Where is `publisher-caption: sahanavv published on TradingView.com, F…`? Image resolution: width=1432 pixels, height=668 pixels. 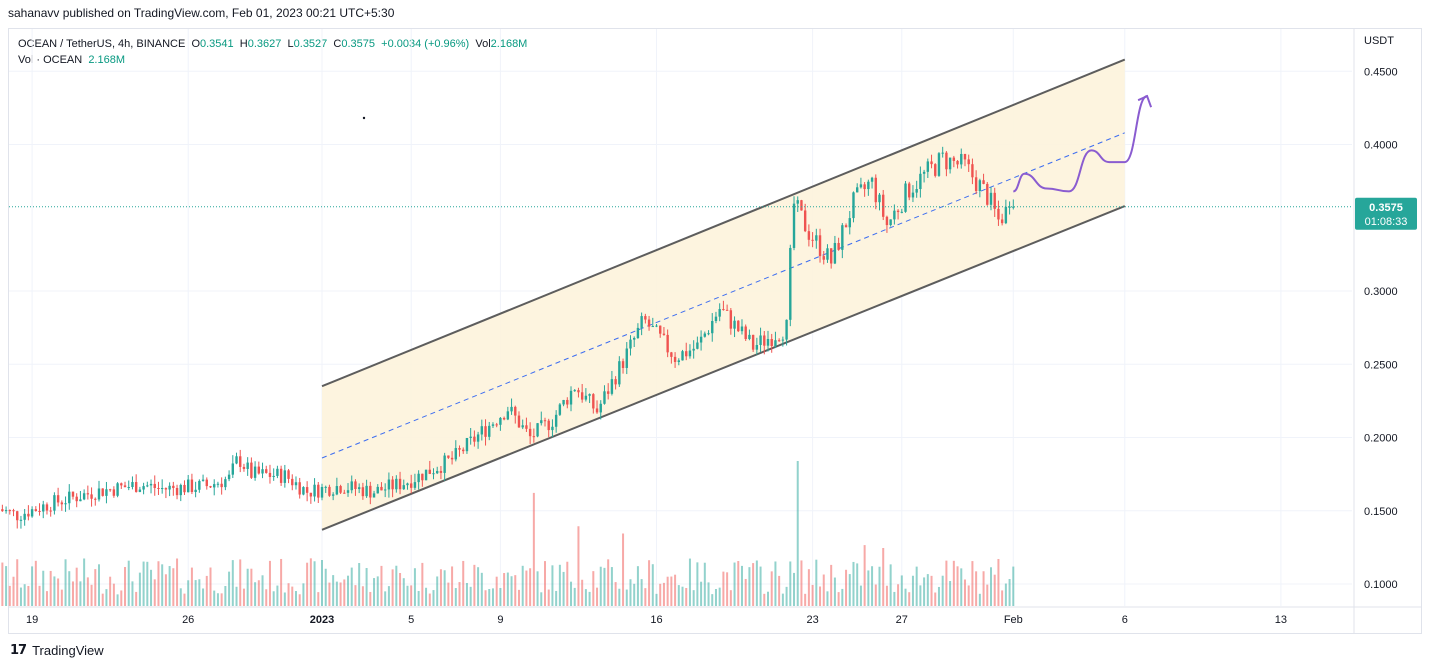 publisher-caption: sahanavv published on TradingView.com, F… is located at coordinates (201, 13).